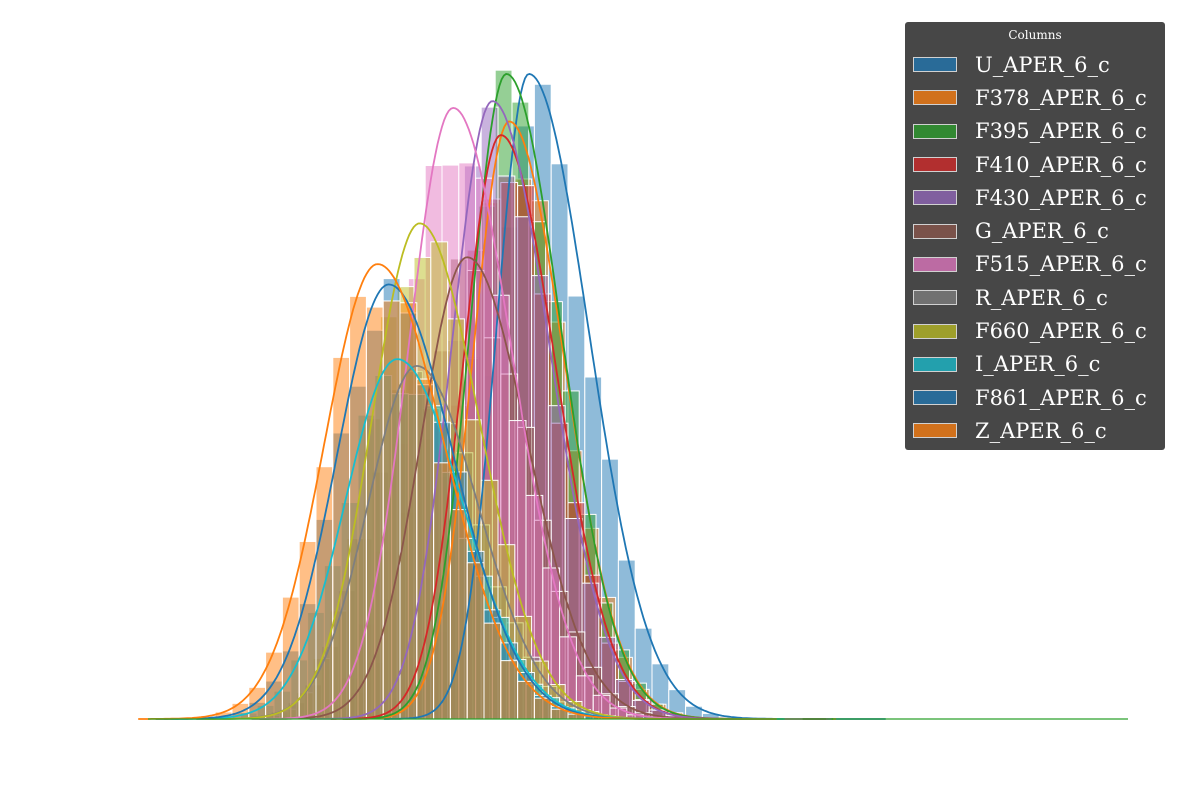  Describe the element at coordinates (1061, 197) in the screenshot. I see `legend-label: F430_APER_6_c` at that location.